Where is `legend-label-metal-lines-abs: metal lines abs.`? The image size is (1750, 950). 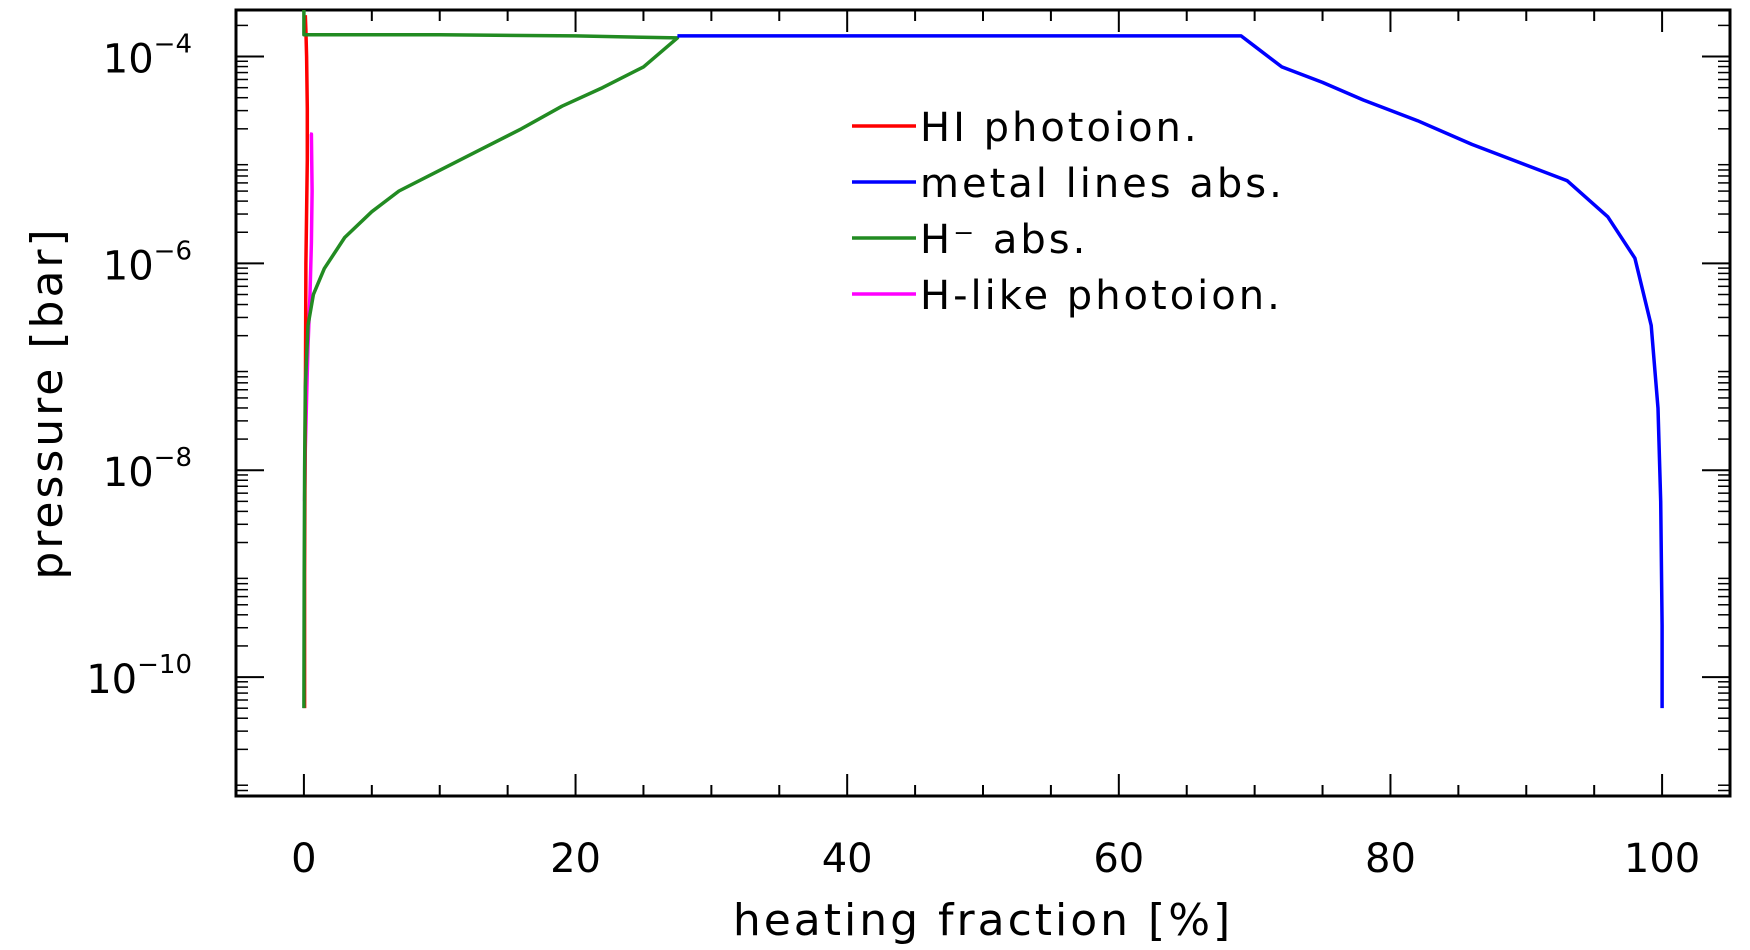 legend-label-metal-lines-abs: metal lines abs. is located at coordinates (1102, 184).